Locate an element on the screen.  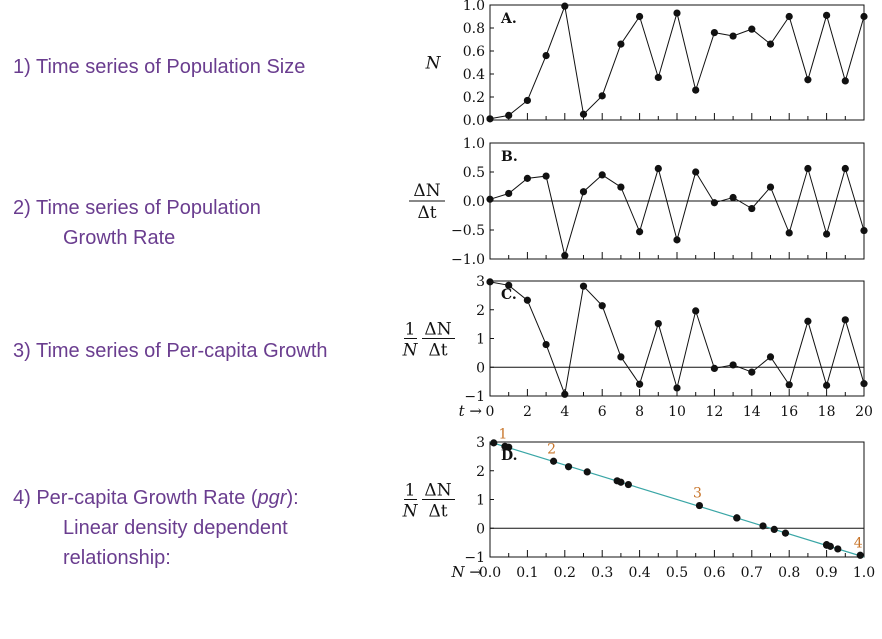
panel-3-xtick-label: 14 is located at coordinates (752, 412).